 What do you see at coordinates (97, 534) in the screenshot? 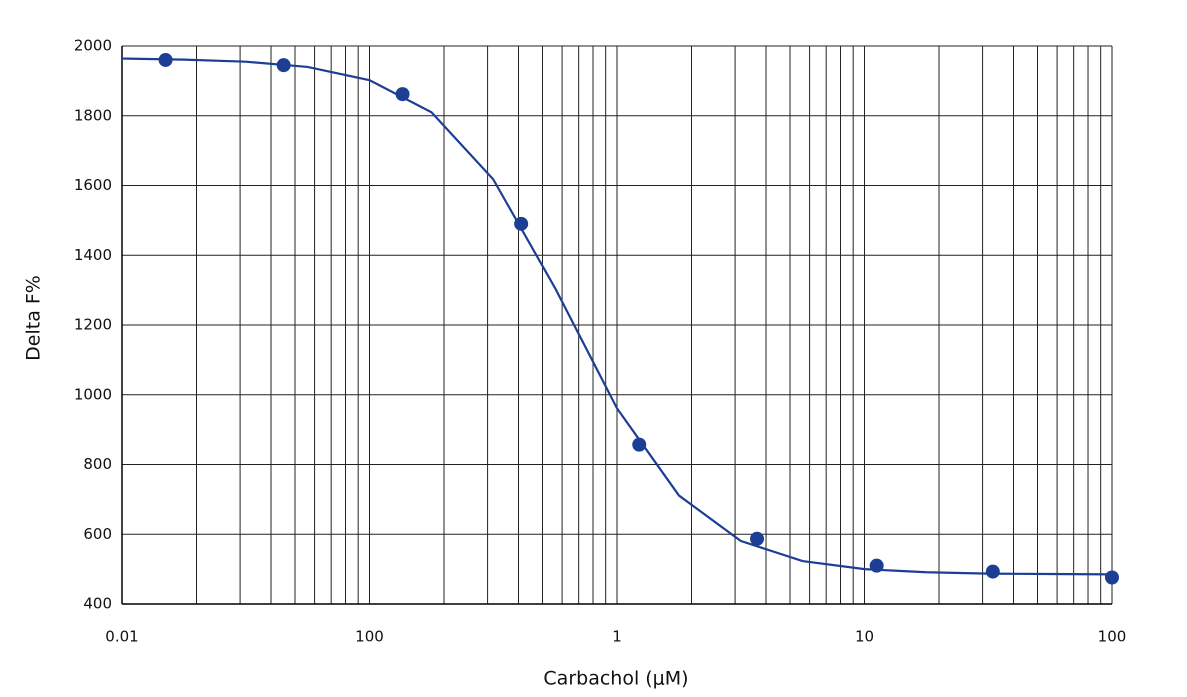
I see `y-tick-label: 600` at bounding box center [97, 534].